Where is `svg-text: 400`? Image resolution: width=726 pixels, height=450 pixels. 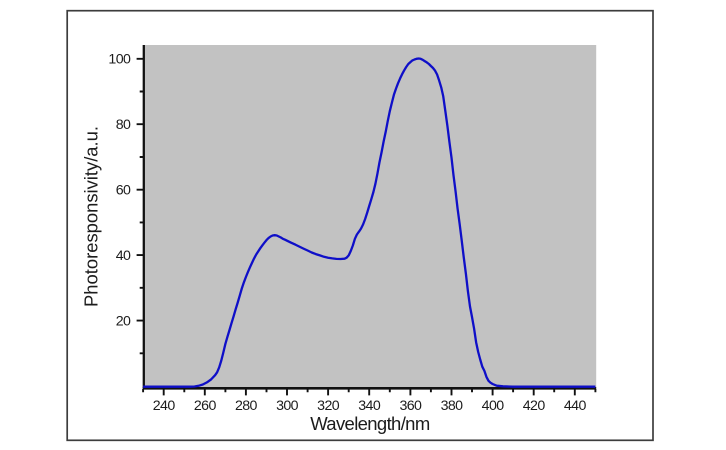
svg-text: 400 is located at coordinates (493, 406).